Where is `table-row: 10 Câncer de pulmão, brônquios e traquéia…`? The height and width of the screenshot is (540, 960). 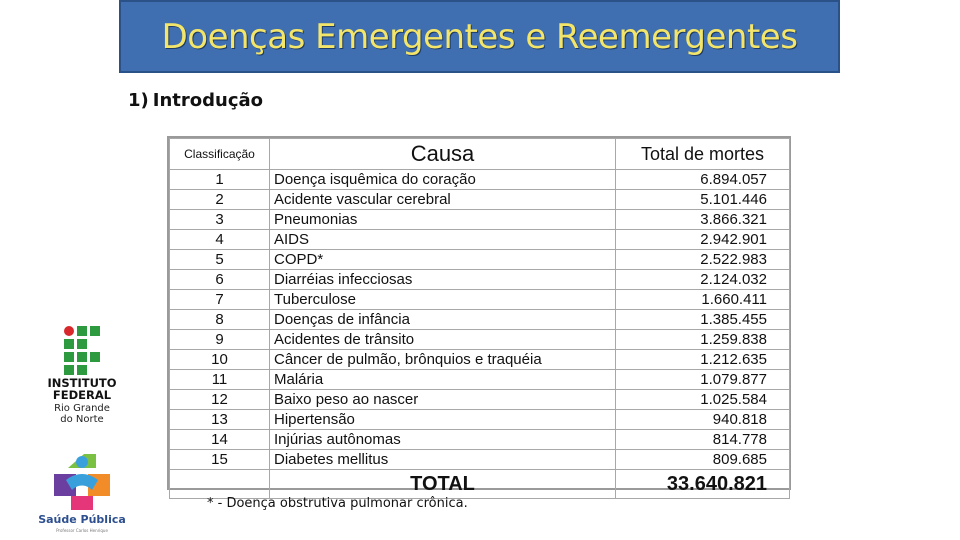
table-row: 10 Câncer de pulmão, brônquios e traquéia… is located at coordinates (479, 359).